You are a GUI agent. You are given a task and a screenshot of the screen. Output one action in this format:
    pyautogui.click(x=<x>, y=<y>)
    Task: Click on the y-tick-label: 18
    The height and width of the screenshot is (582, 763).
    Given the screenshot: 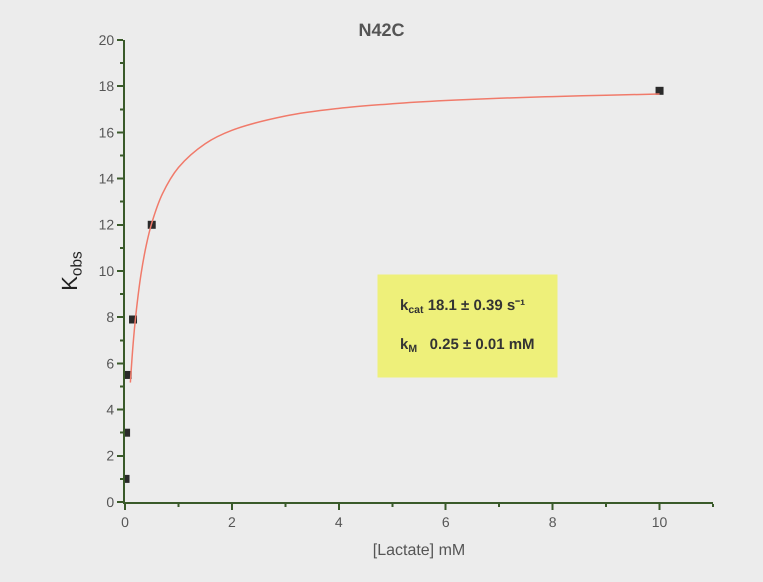 What is the action you would take?
    pyautogui.click(x=106, y=86)
    